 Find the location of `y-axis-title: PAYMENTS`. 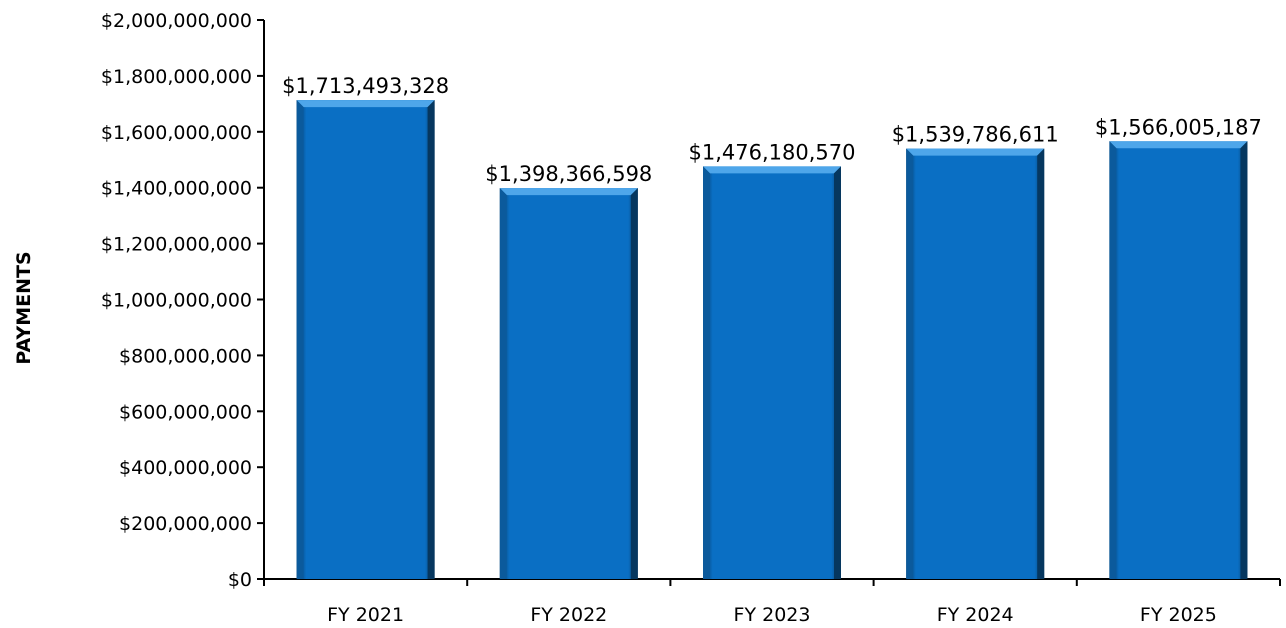

y-axis-title: PAYMENTS is located at coordinates (24, 307).